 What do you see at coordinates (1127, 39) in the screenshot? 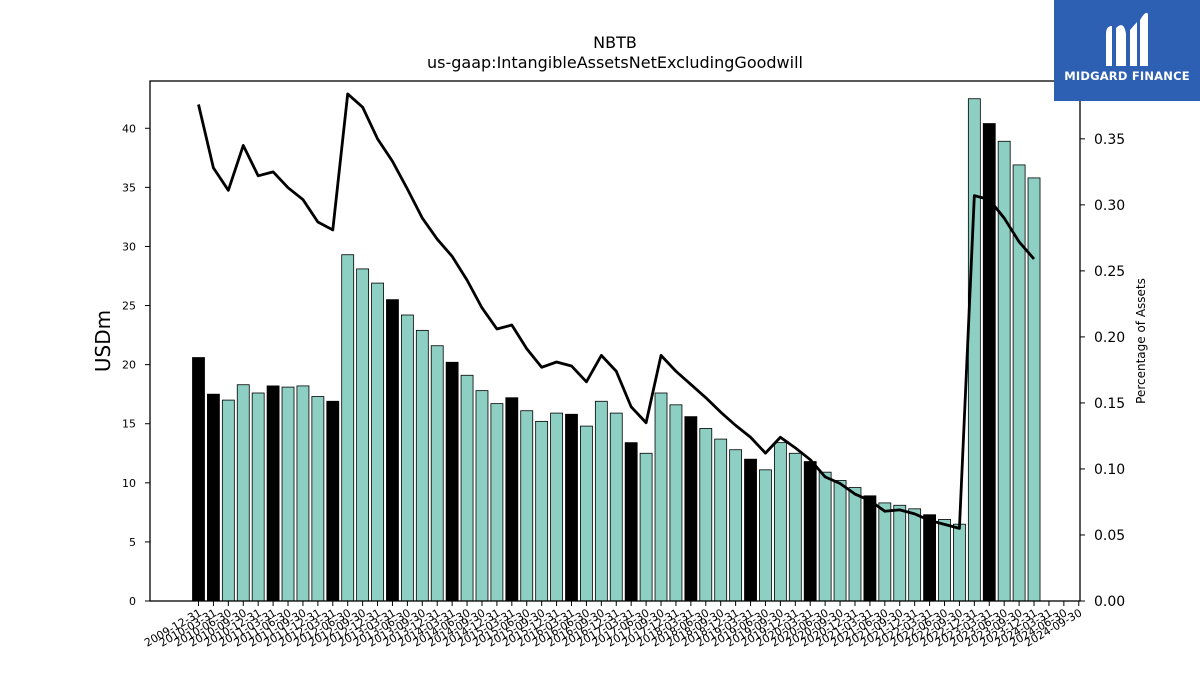
I see `logo-icon` at bounding box center [1127, 39].